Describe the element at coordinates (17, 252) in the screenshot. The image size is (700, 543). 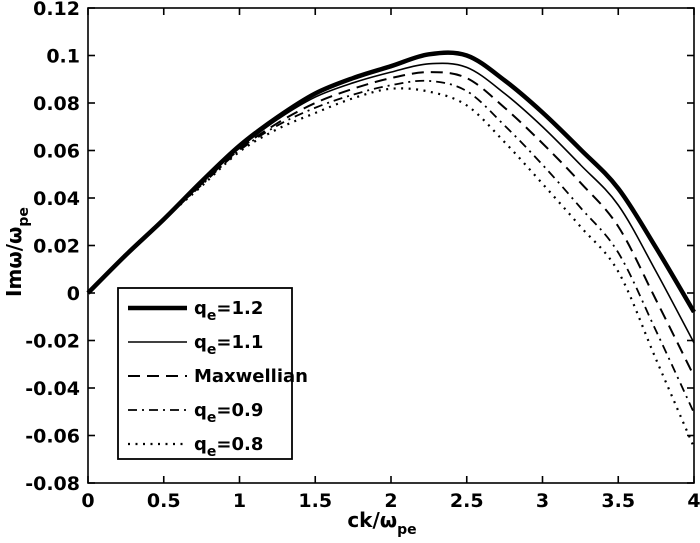
I see `y-axis-label: Imω/ωpe` at that location.